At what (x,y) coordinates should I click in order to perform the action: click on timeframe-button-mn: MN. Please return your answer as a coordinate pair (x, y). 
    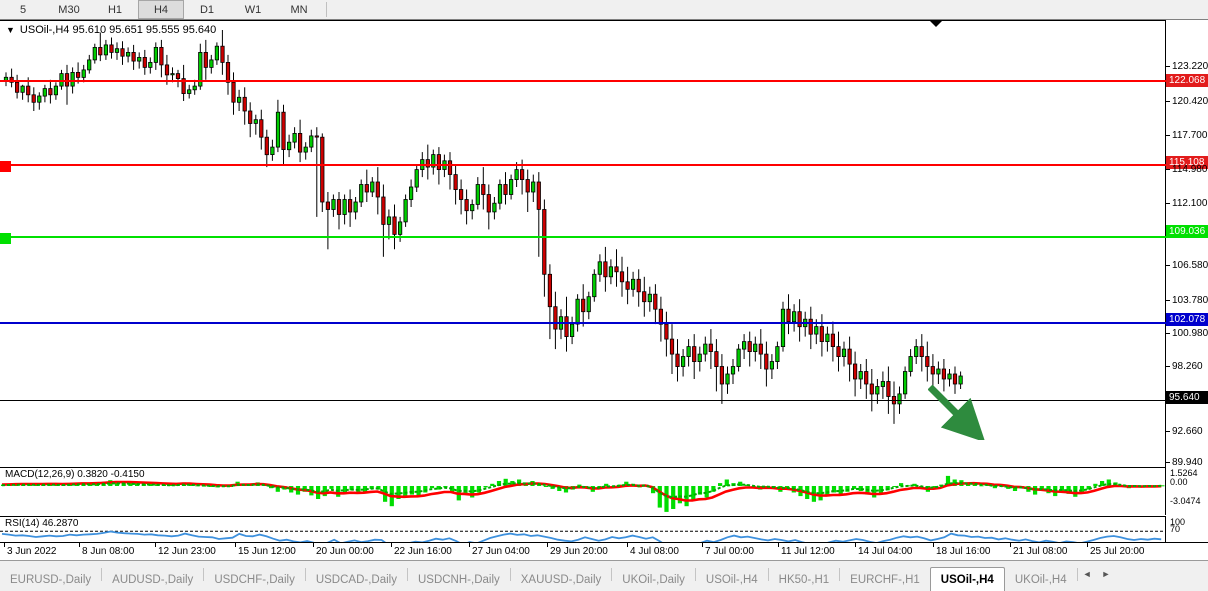
    Looking at the image, I should click on (299, 9).